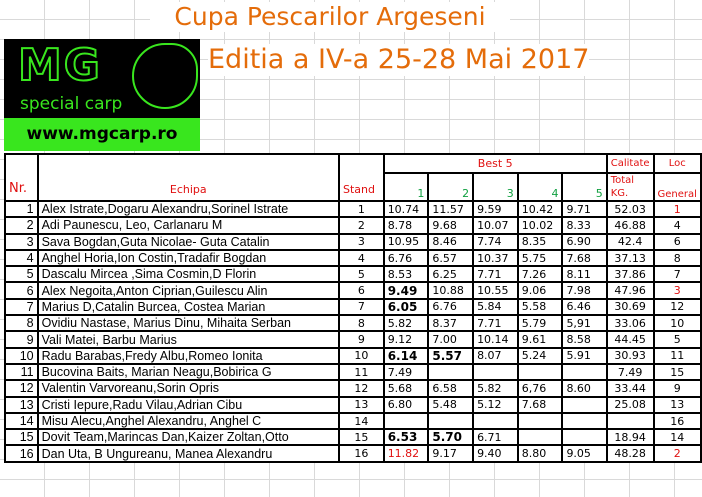 Image resolution: width=702 pixels, height=497 pixels. Describe the element at coordinates (451, 241) in the screenshot. I see `best-2-value: 8.46` at that location.